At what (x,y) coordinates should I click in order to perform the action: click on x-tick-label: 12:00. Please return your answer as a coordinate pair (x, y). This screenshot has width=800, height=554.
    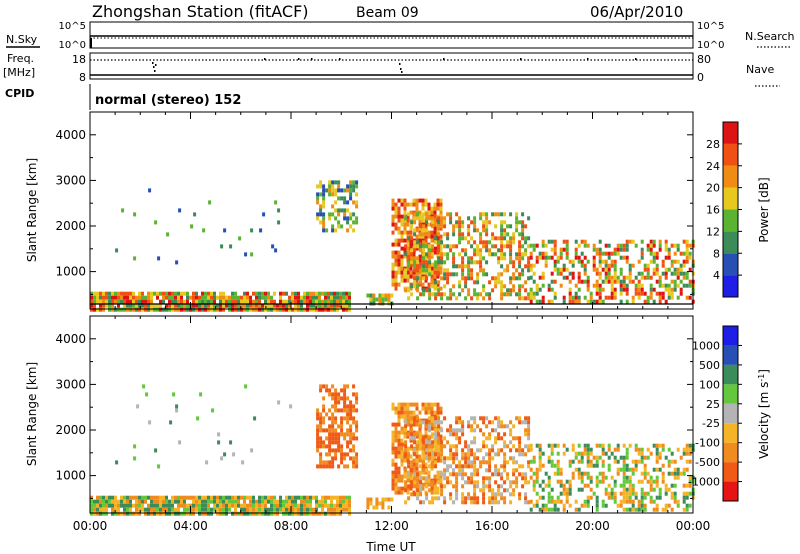
    Looking at the image, I should click on (391, 526).